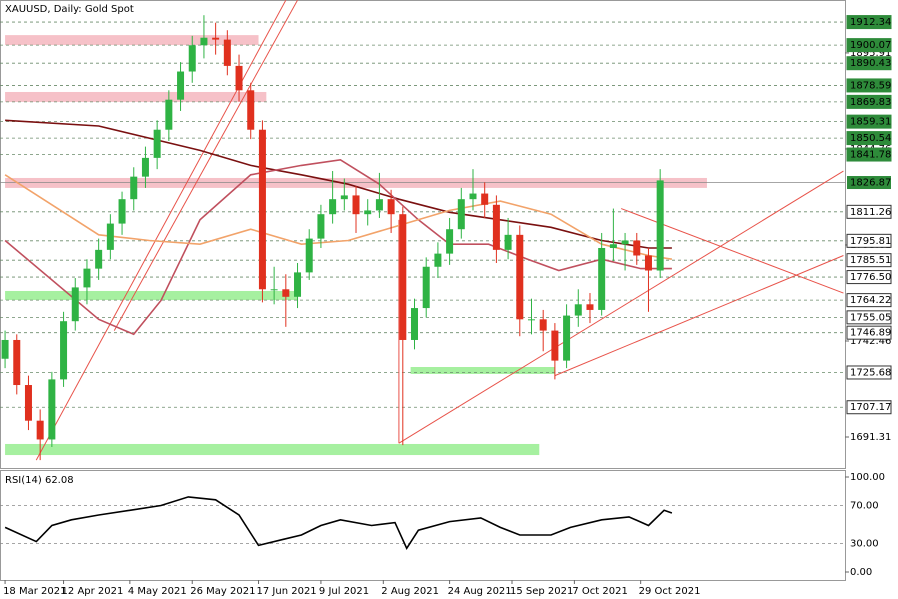 This screenshot has width=898, height=599. I want to click on level-label: 1755.05, so click(870, 317).